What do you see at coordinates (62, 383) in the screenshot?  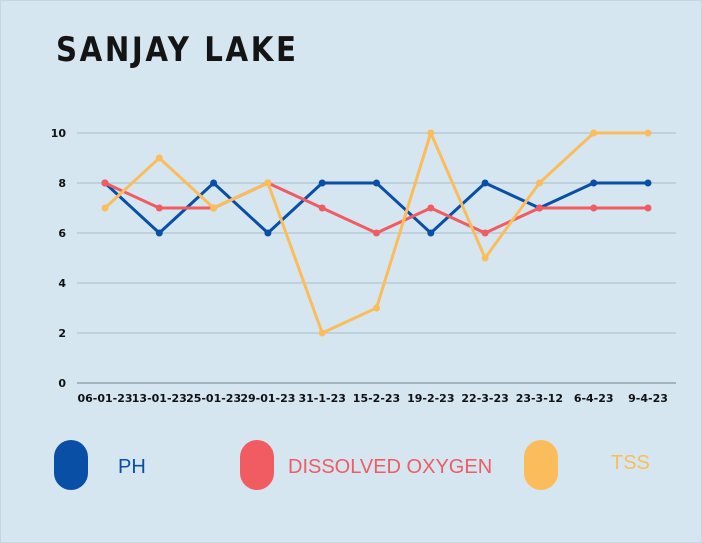 I see `y-tick-label: 0` at bounding box center [62, 383].